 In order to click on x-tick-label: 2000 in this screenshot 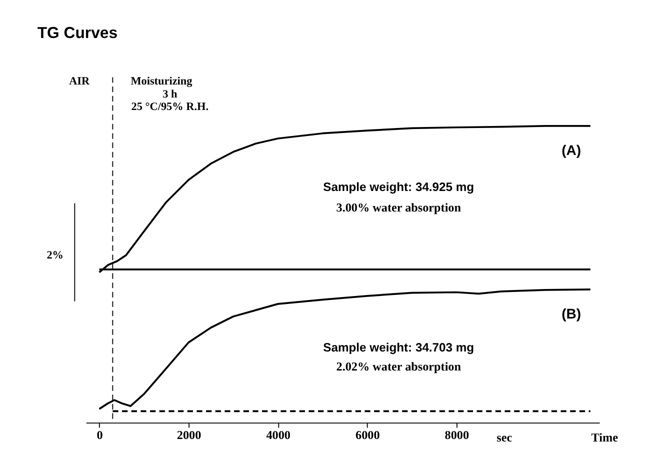, I will do `click(189, 435)`.